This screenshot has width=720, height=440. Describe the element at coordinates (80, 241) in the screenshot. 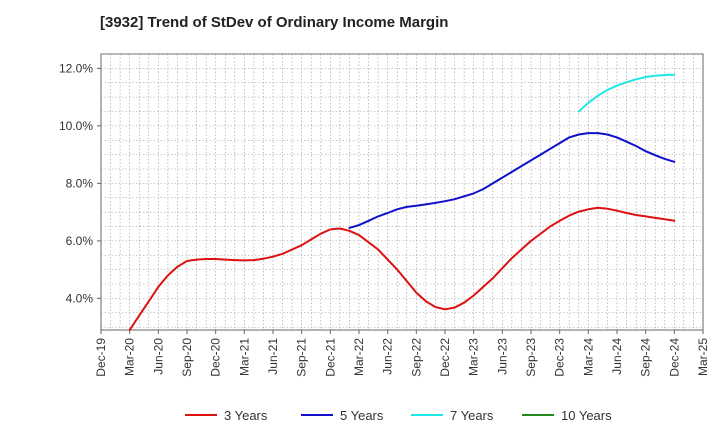

I see `y-tick-label: 6.0%` at that location.